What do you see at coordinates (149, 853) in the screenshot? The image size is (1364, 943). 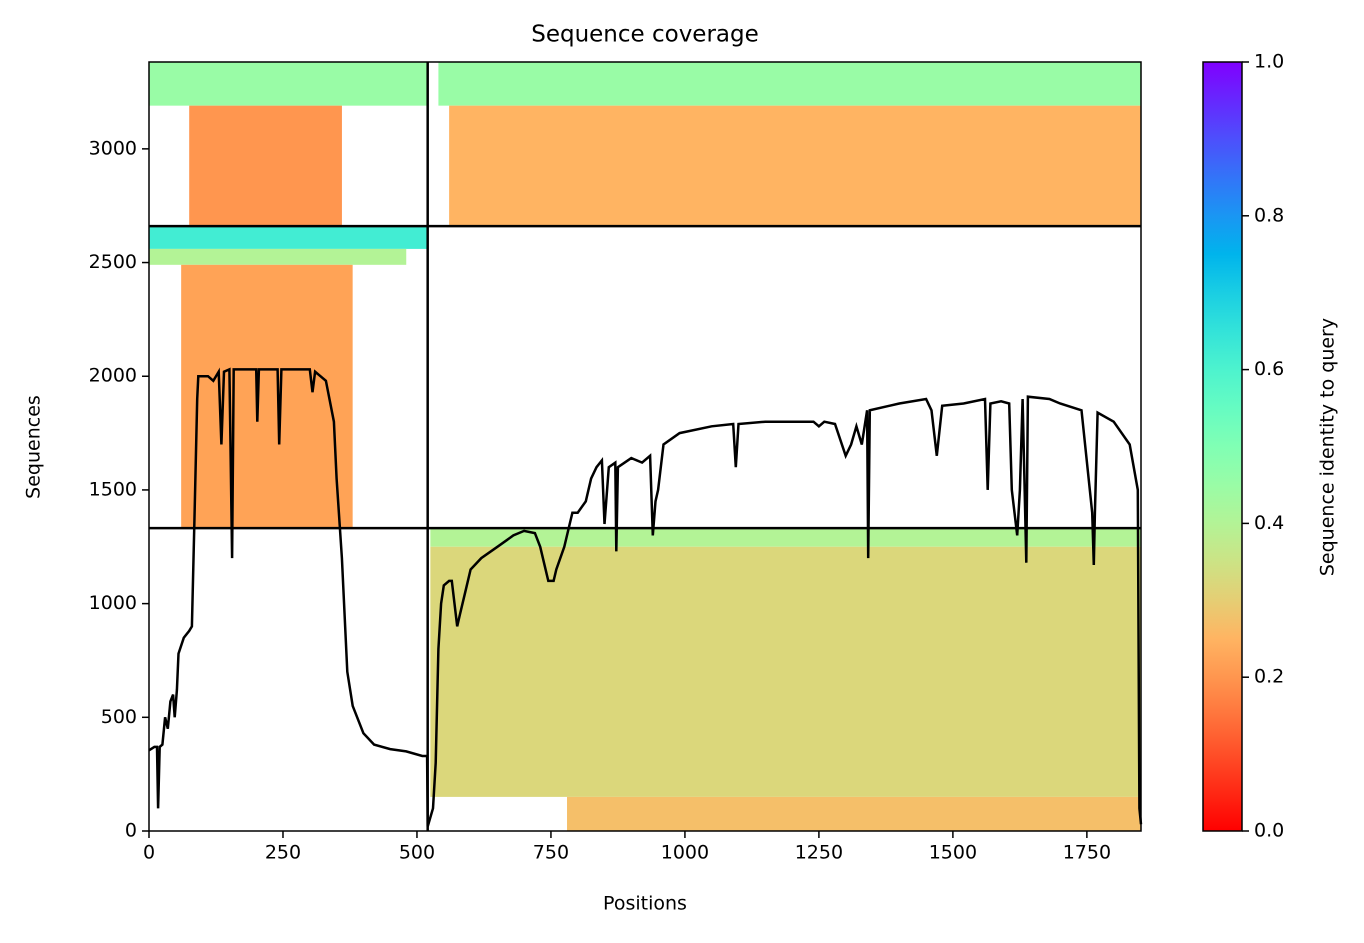 I see `x-tick-label: 0` at bounding box center [149, 853].